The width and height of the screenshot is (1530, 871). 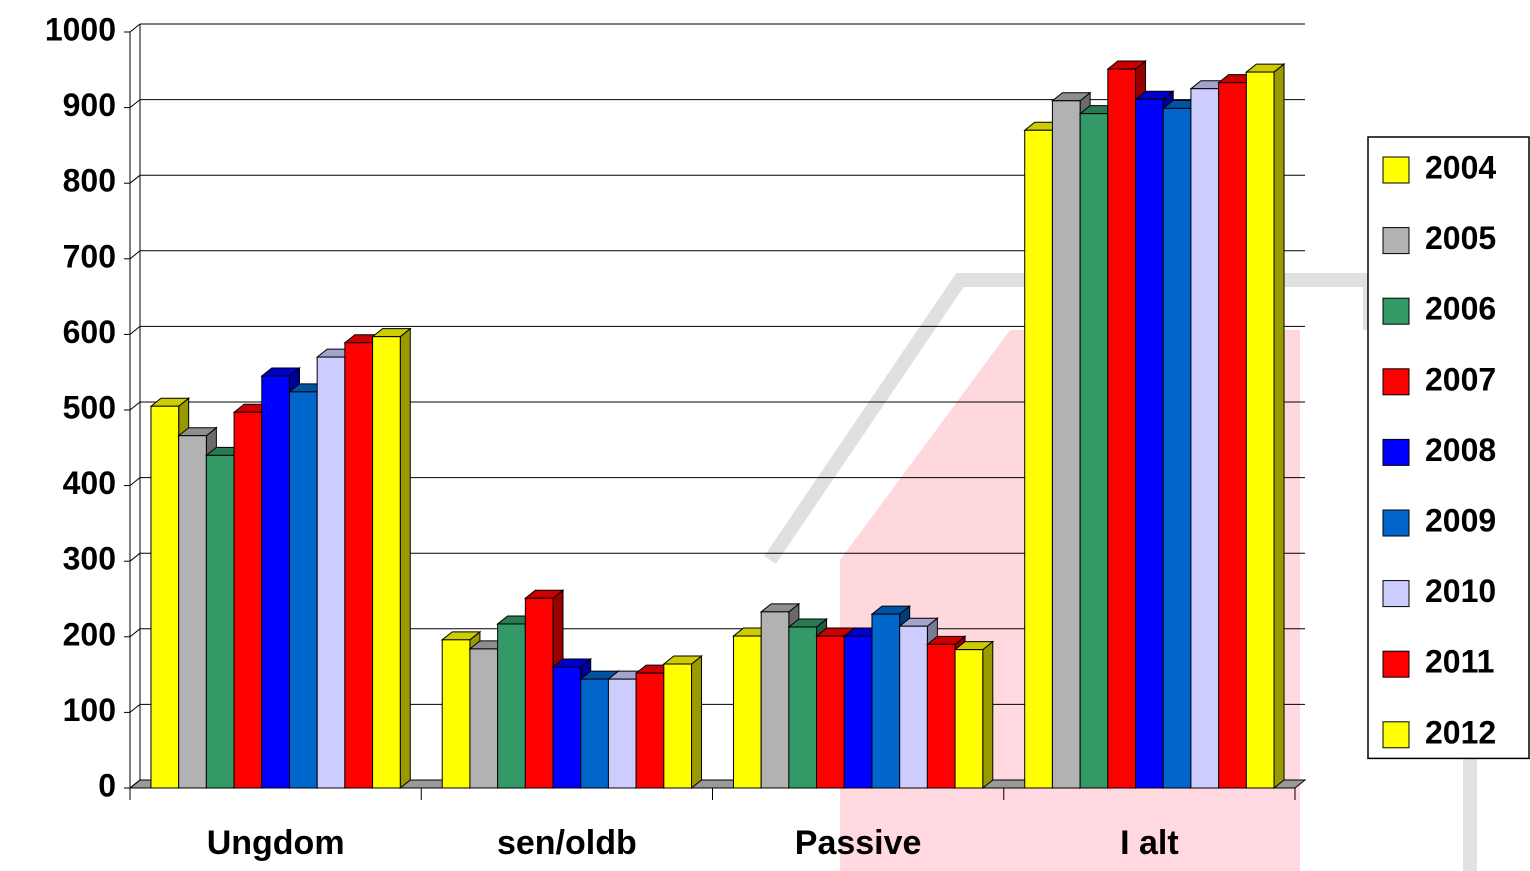 What do you see at coordinates (1460, 520) in the screenshot?
I see `legend-label: 2009` at bounding box center [1460, 520].